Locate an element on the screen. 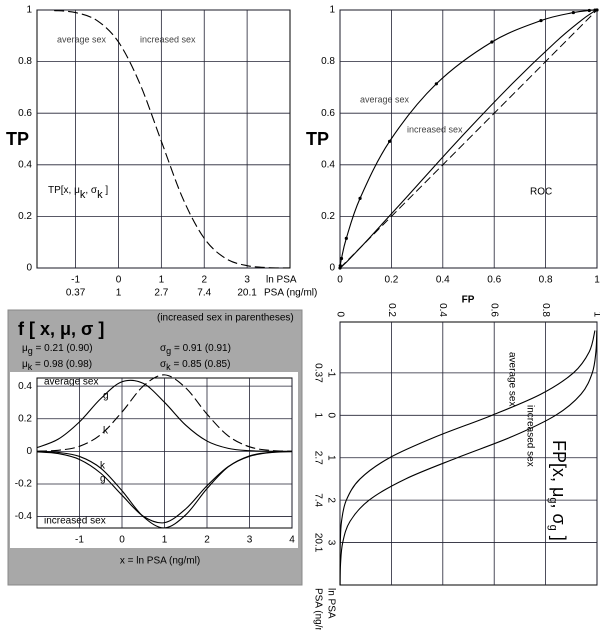  series-label: average sex is located at coordinates (385, 99).